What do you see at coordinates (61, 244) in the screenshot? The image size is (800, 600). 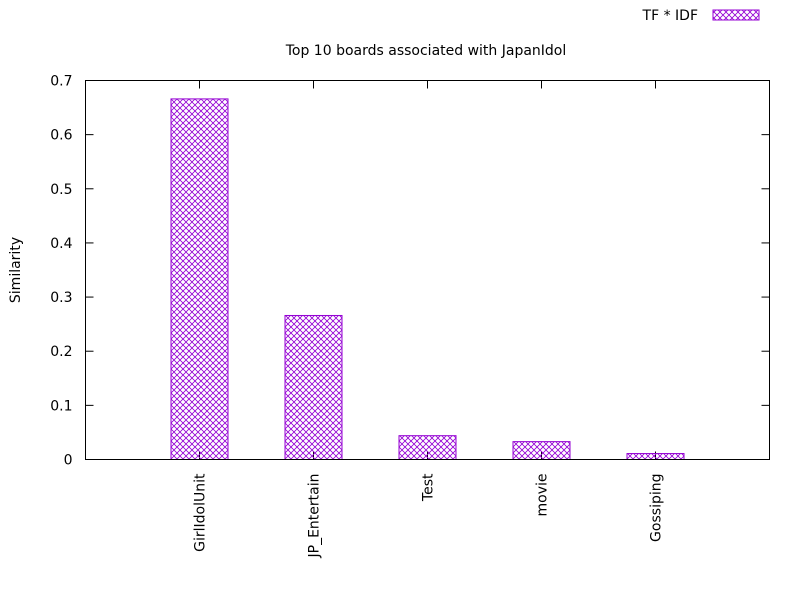 I see `y-tick-label: 0.4` at bounding box center [61, 244].